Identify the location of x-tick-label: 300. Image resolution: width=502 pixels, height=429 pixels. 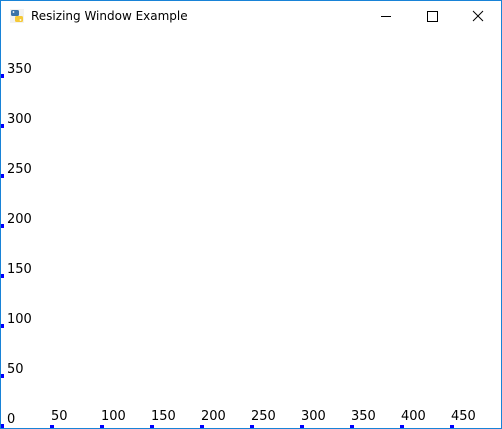
(313, 416).